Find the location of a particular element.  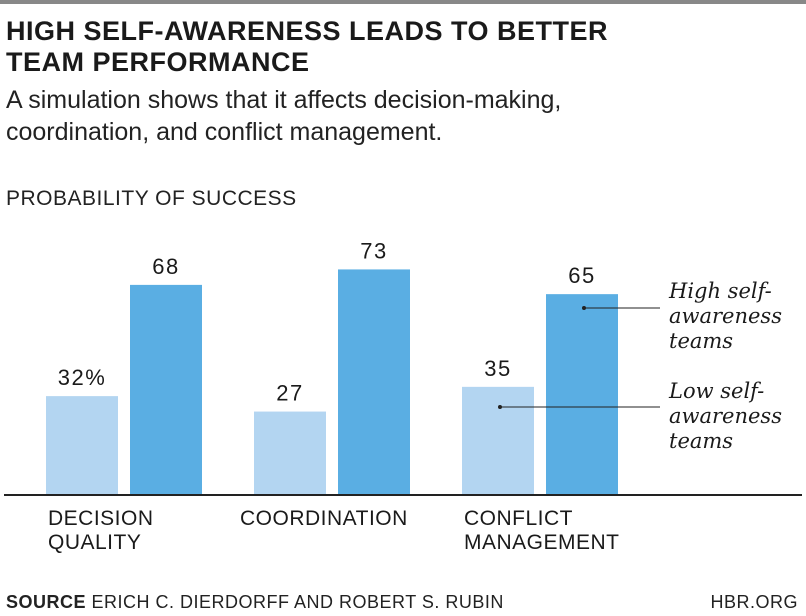

legend-label-high-line-3: teams is located at coordinates (701, 341).